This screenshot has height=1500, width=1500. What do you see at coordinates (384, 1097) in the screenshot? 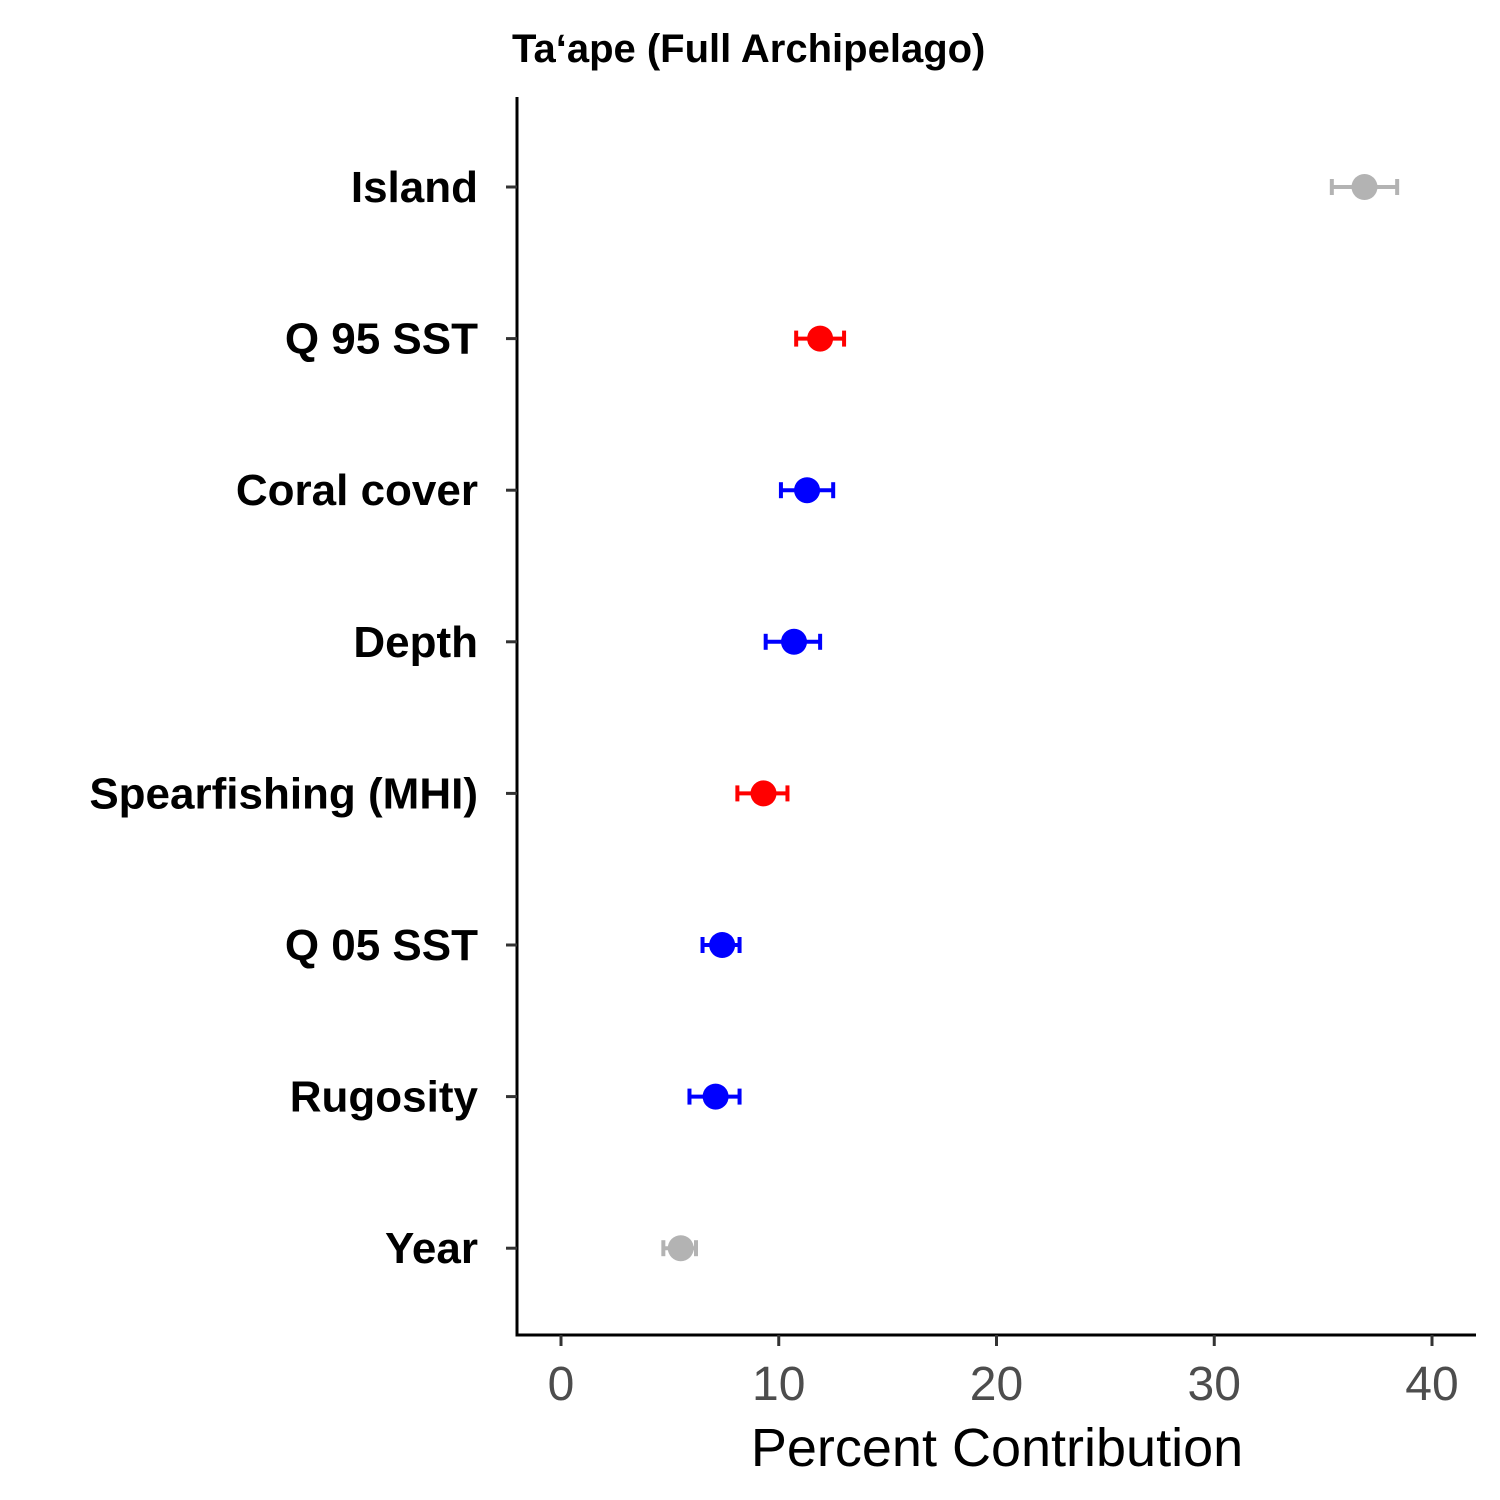
I see `y-tick-label: Rugosity` at bounding box center [384, 1097].